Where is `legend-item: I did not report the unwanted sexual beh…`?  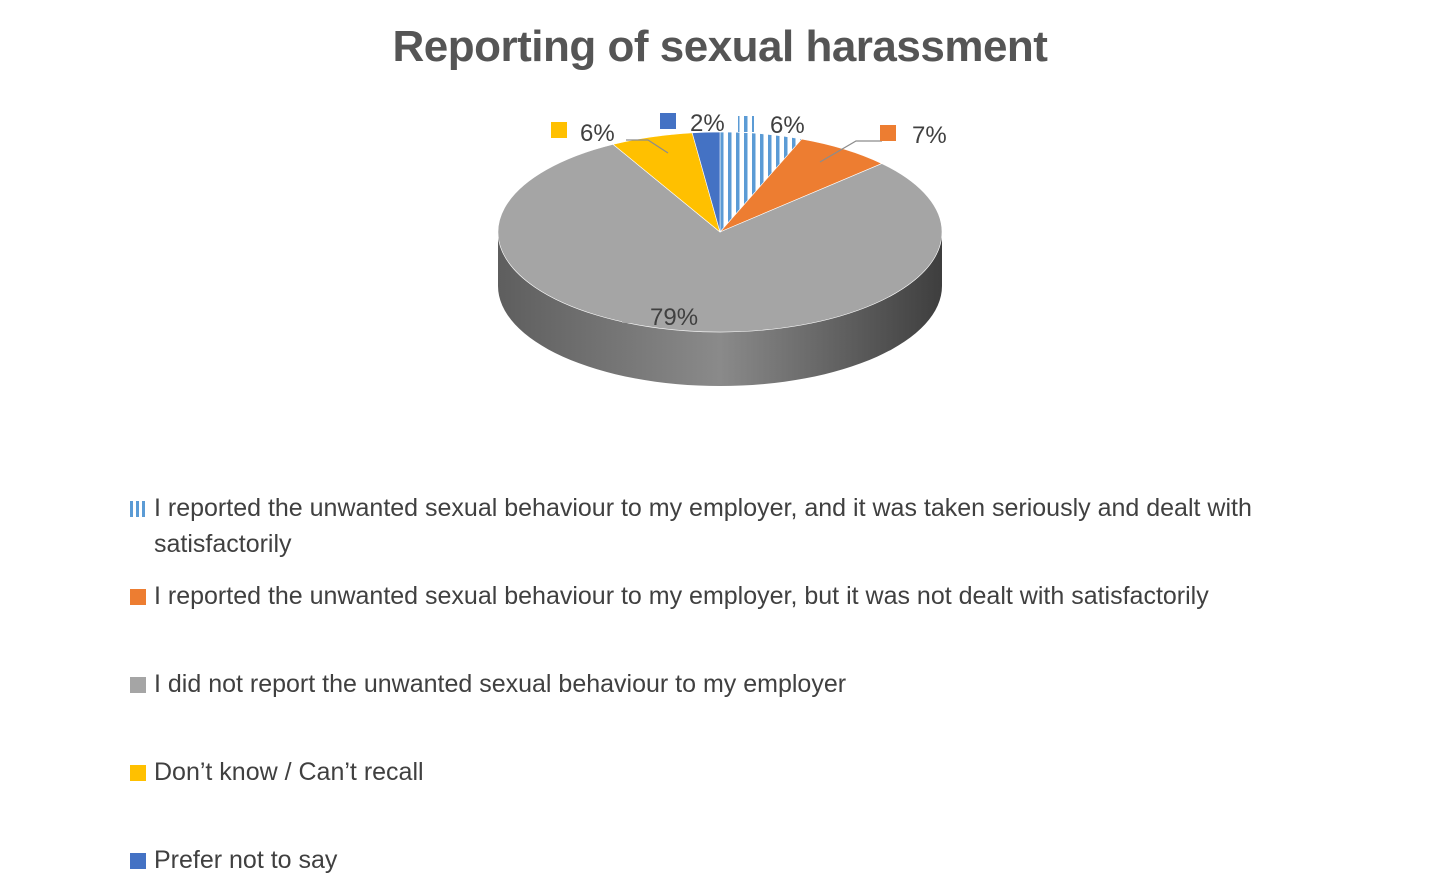
legend-item: I did not report the unwanted sexual beh… is located at coordinates (745, 684).